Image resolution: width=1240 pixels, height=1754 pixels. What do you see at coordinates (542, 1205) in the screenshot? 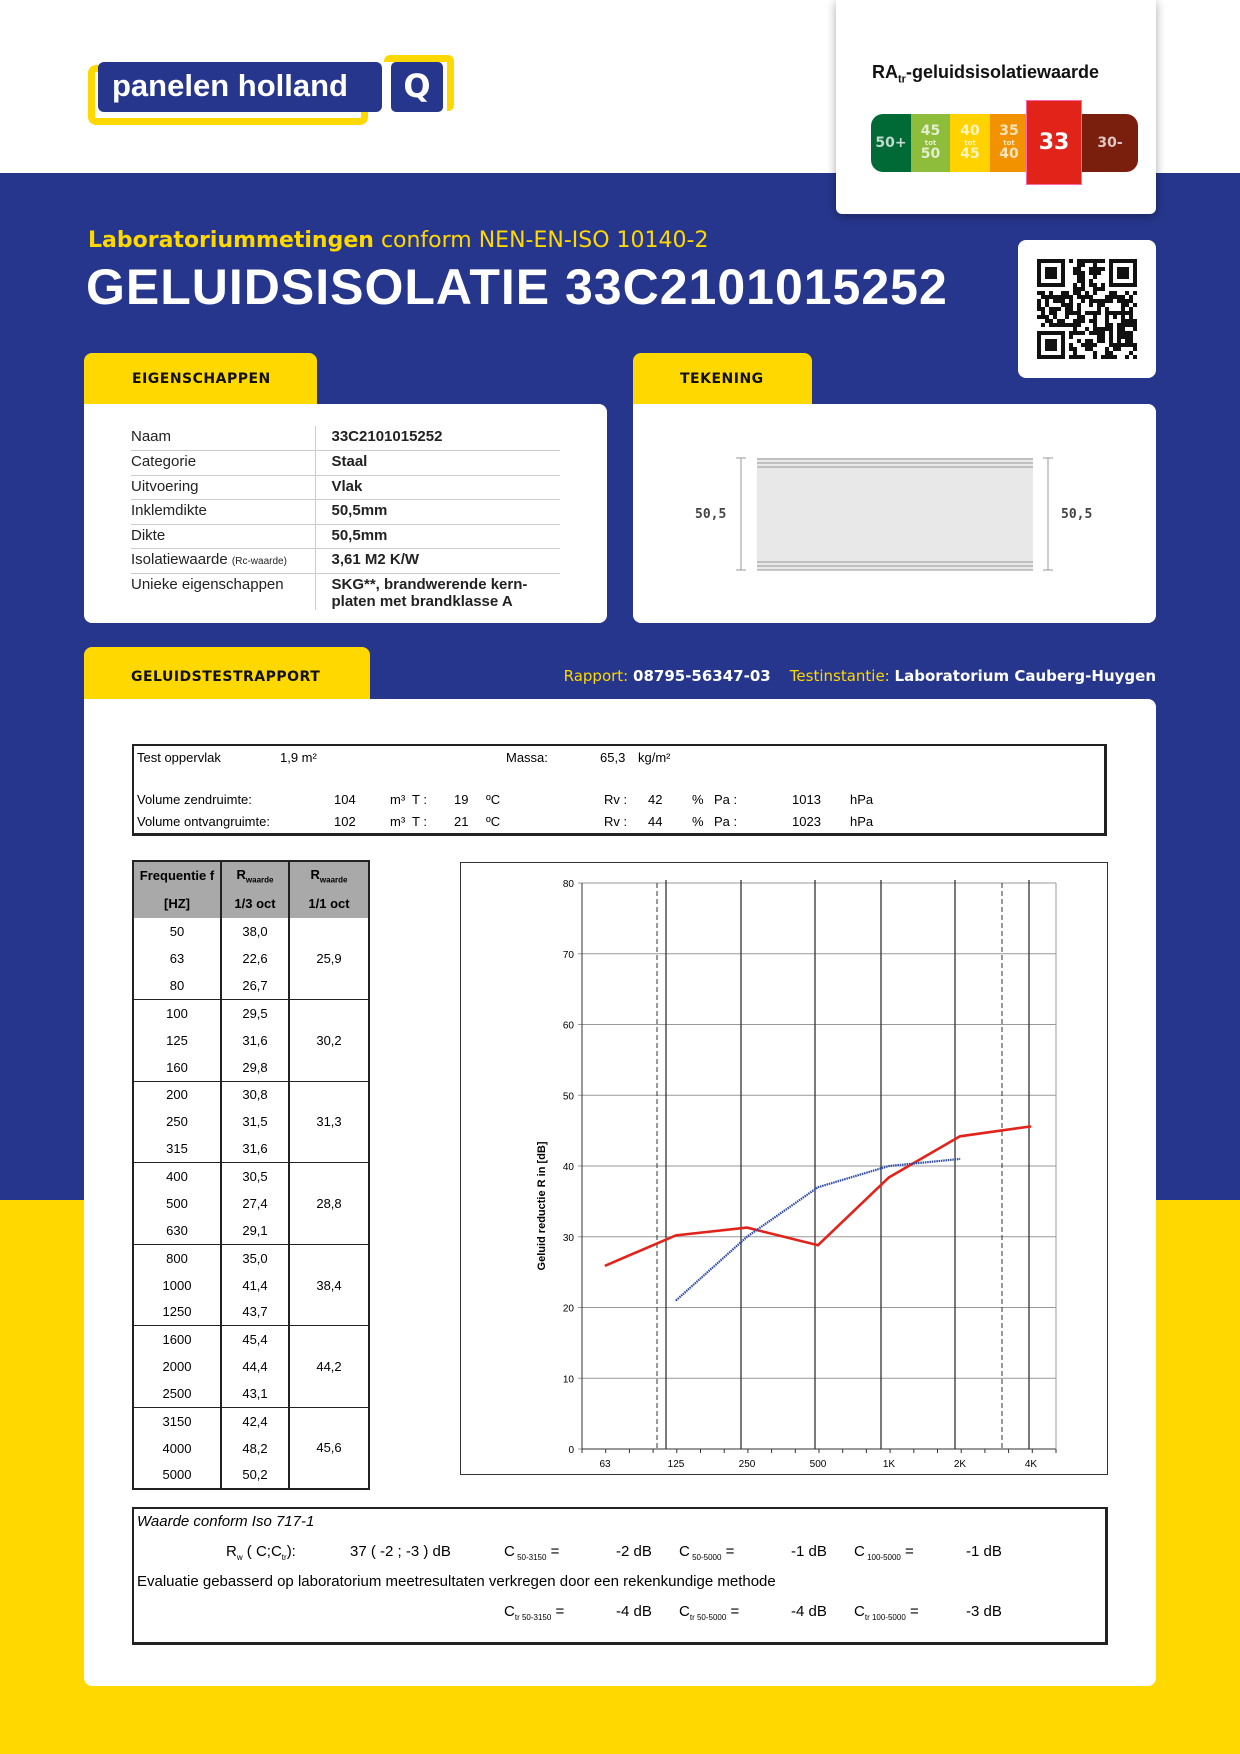
I see `y-axis-label: Geluid reductie R in [dB]` at bounding box center [542, 1205].